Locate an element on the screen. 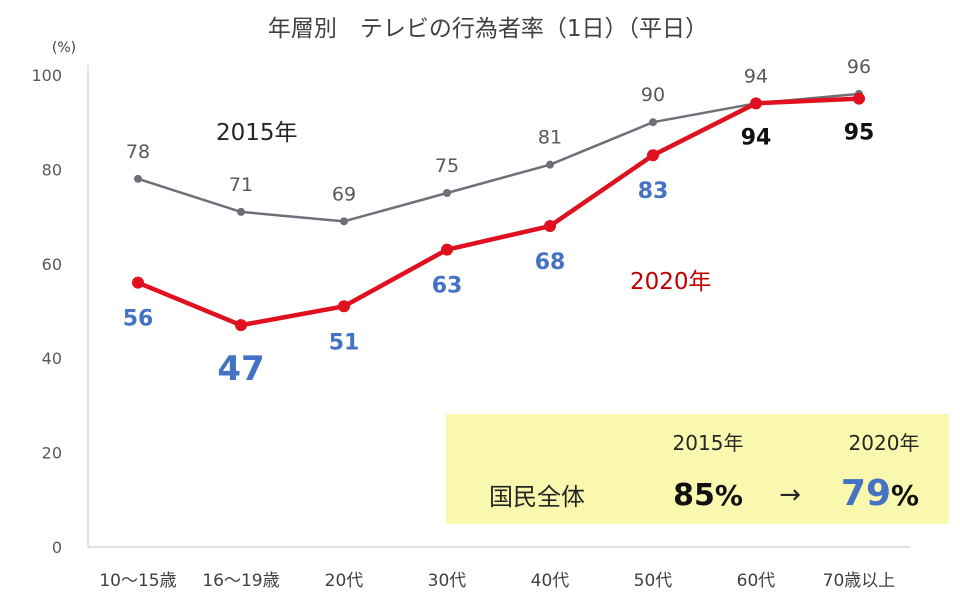 Image resolution: width=960 pixels, height=614 pixels. data-label-2020: 95 is located at coordinates (859, 133).